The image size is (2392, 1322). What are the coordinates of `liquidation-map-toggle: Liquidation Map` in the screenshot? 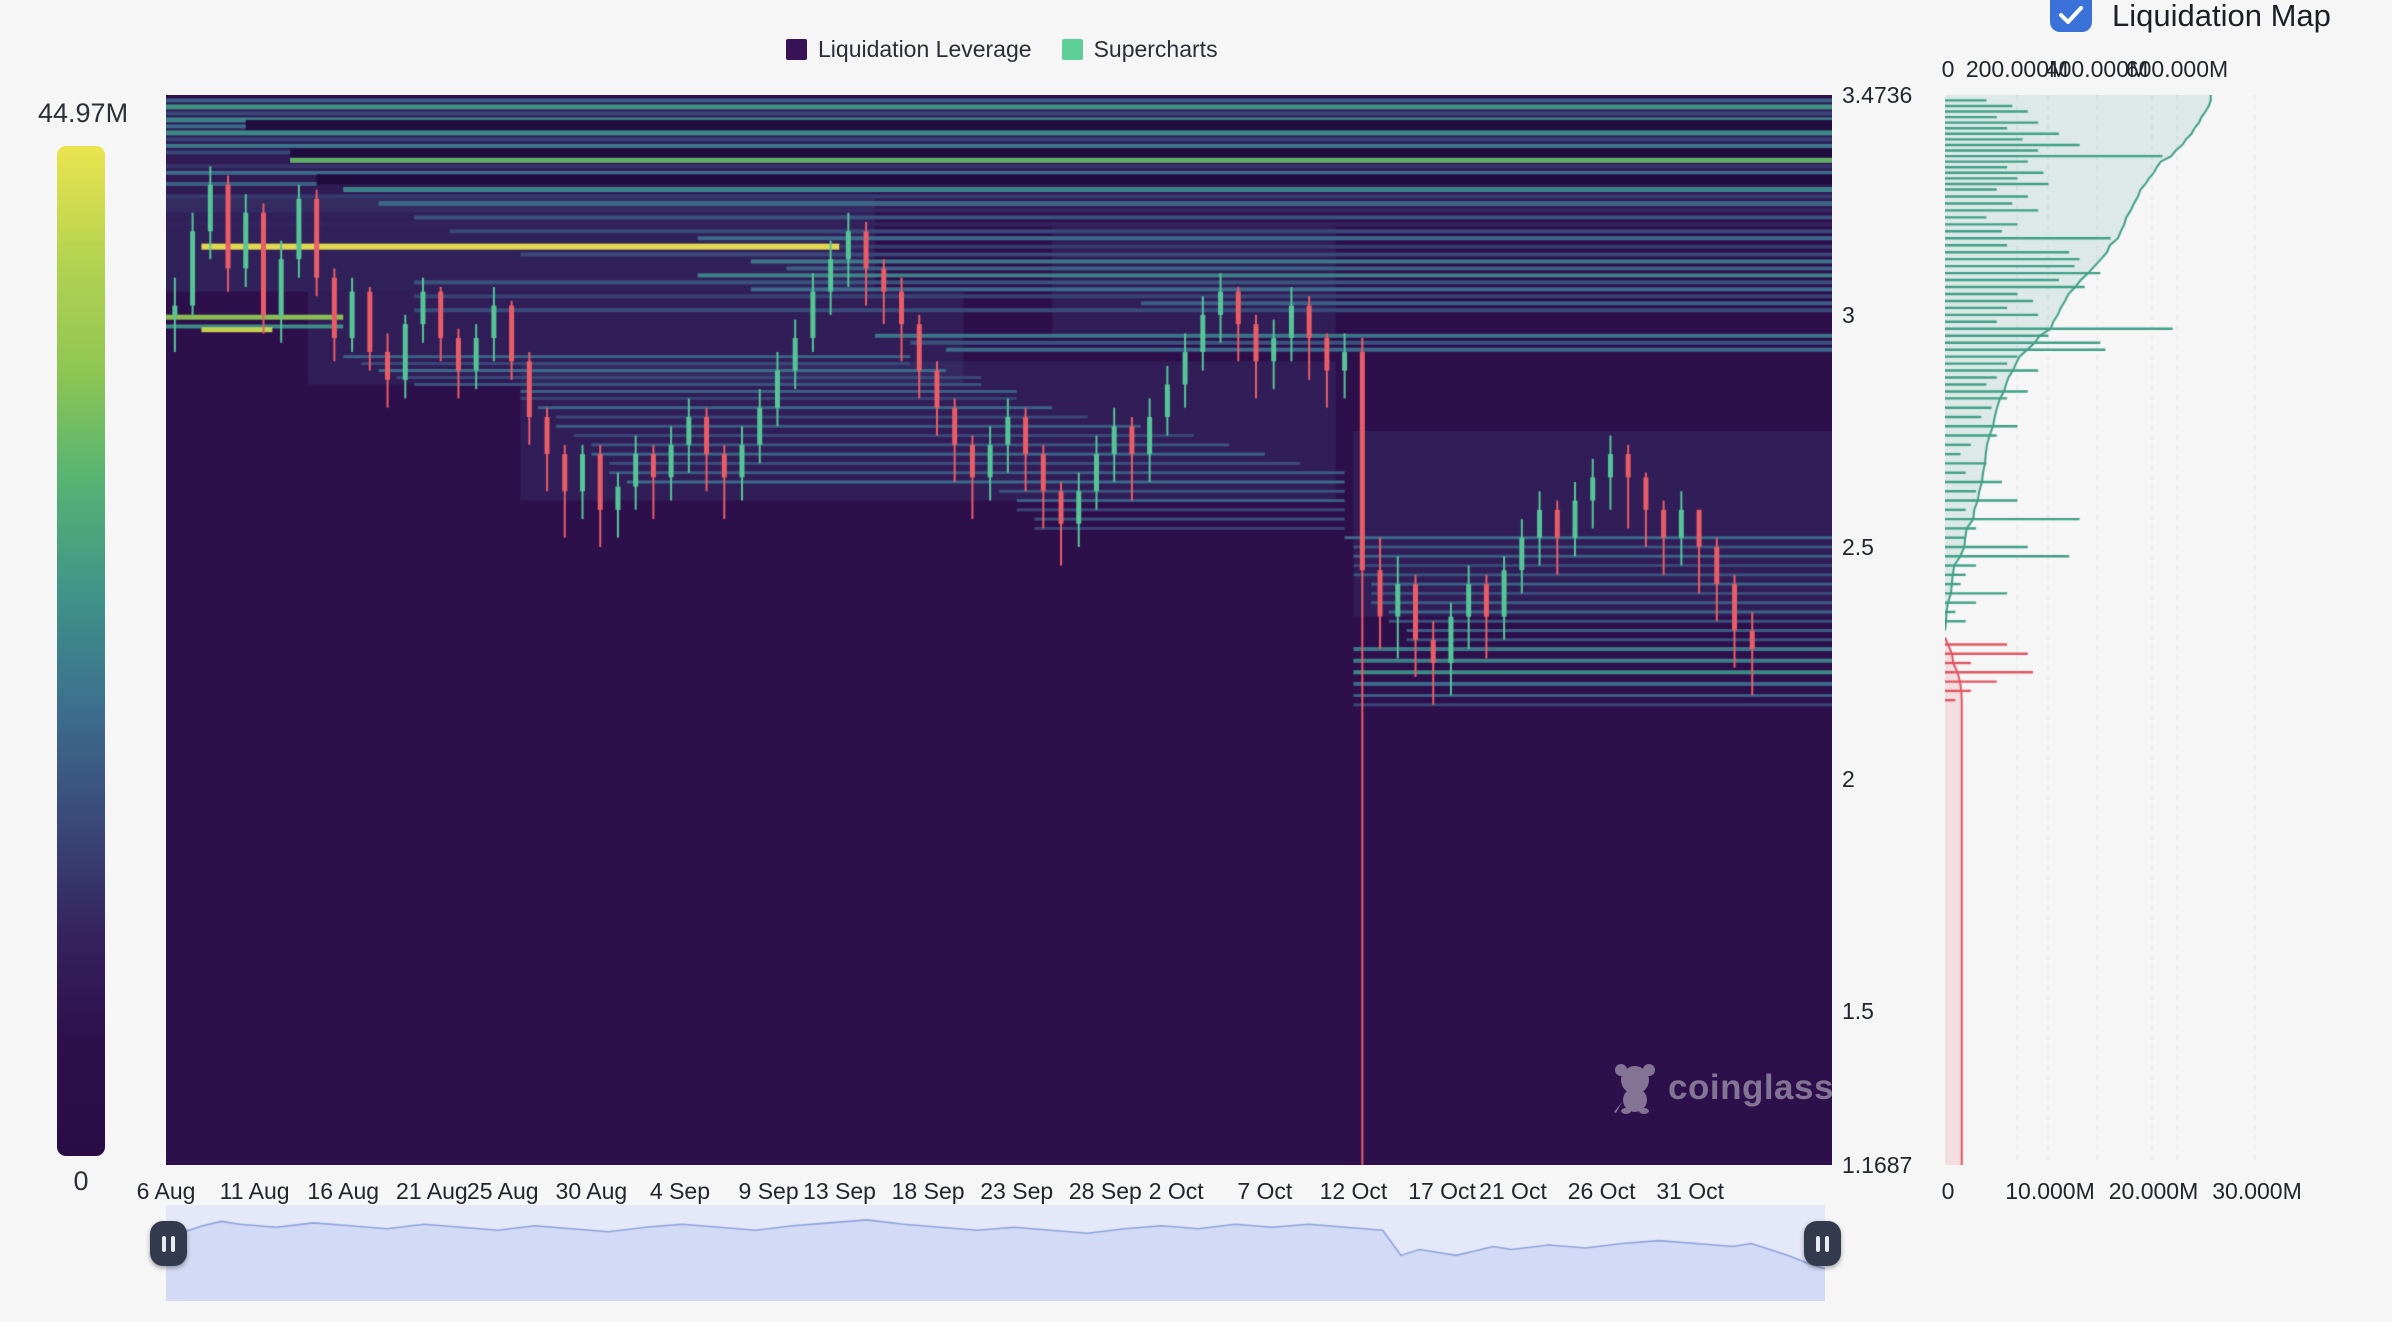 It's located at (2190, 17).